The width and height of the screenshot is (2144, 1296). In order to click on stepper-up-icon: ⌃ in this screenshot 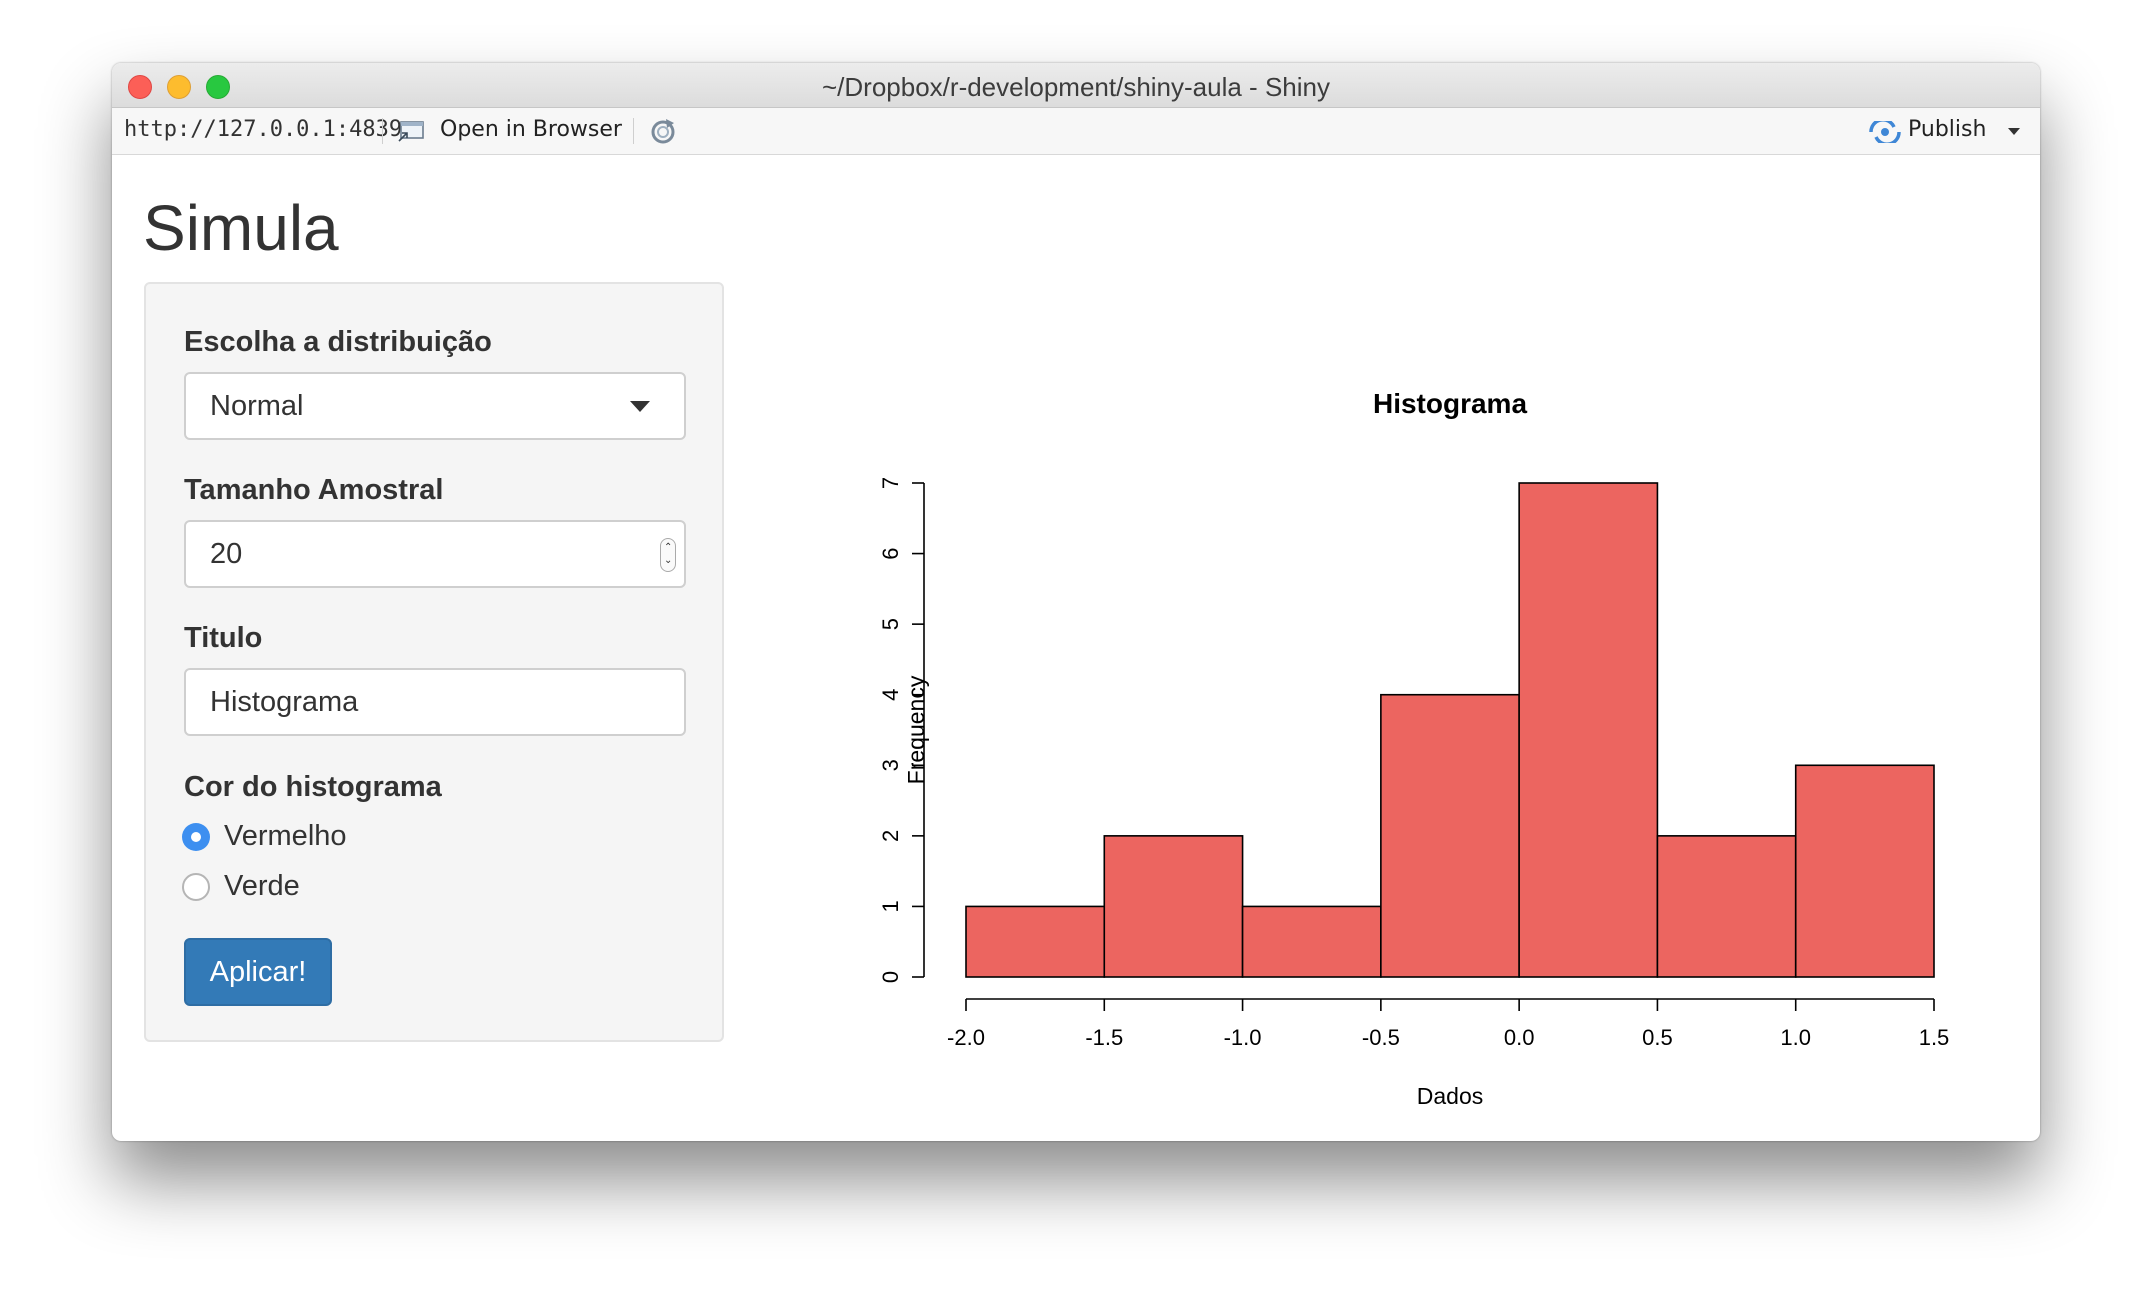, I will do `click(668, 547)`.